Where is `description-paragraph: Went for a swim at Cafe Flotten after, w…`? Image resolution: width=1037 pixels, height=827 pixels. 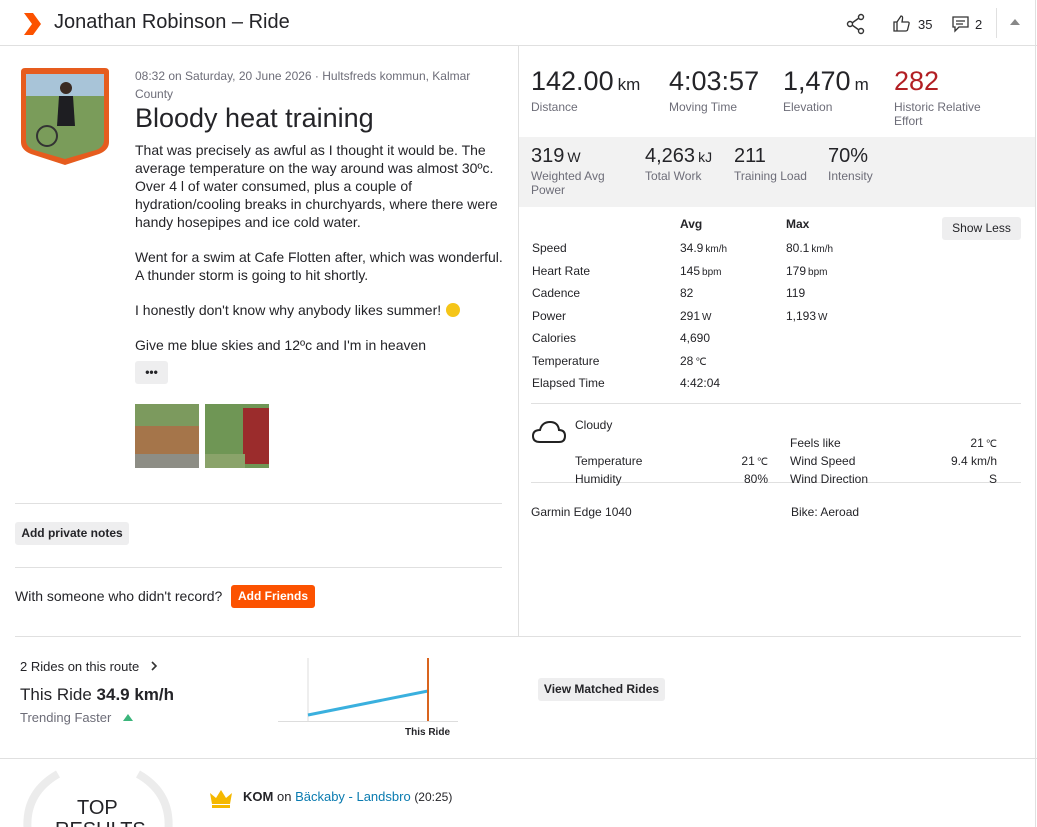 description-paragraph: Went for a swim at Cafe Flotten after, w… is located at coordinates (319, 266).